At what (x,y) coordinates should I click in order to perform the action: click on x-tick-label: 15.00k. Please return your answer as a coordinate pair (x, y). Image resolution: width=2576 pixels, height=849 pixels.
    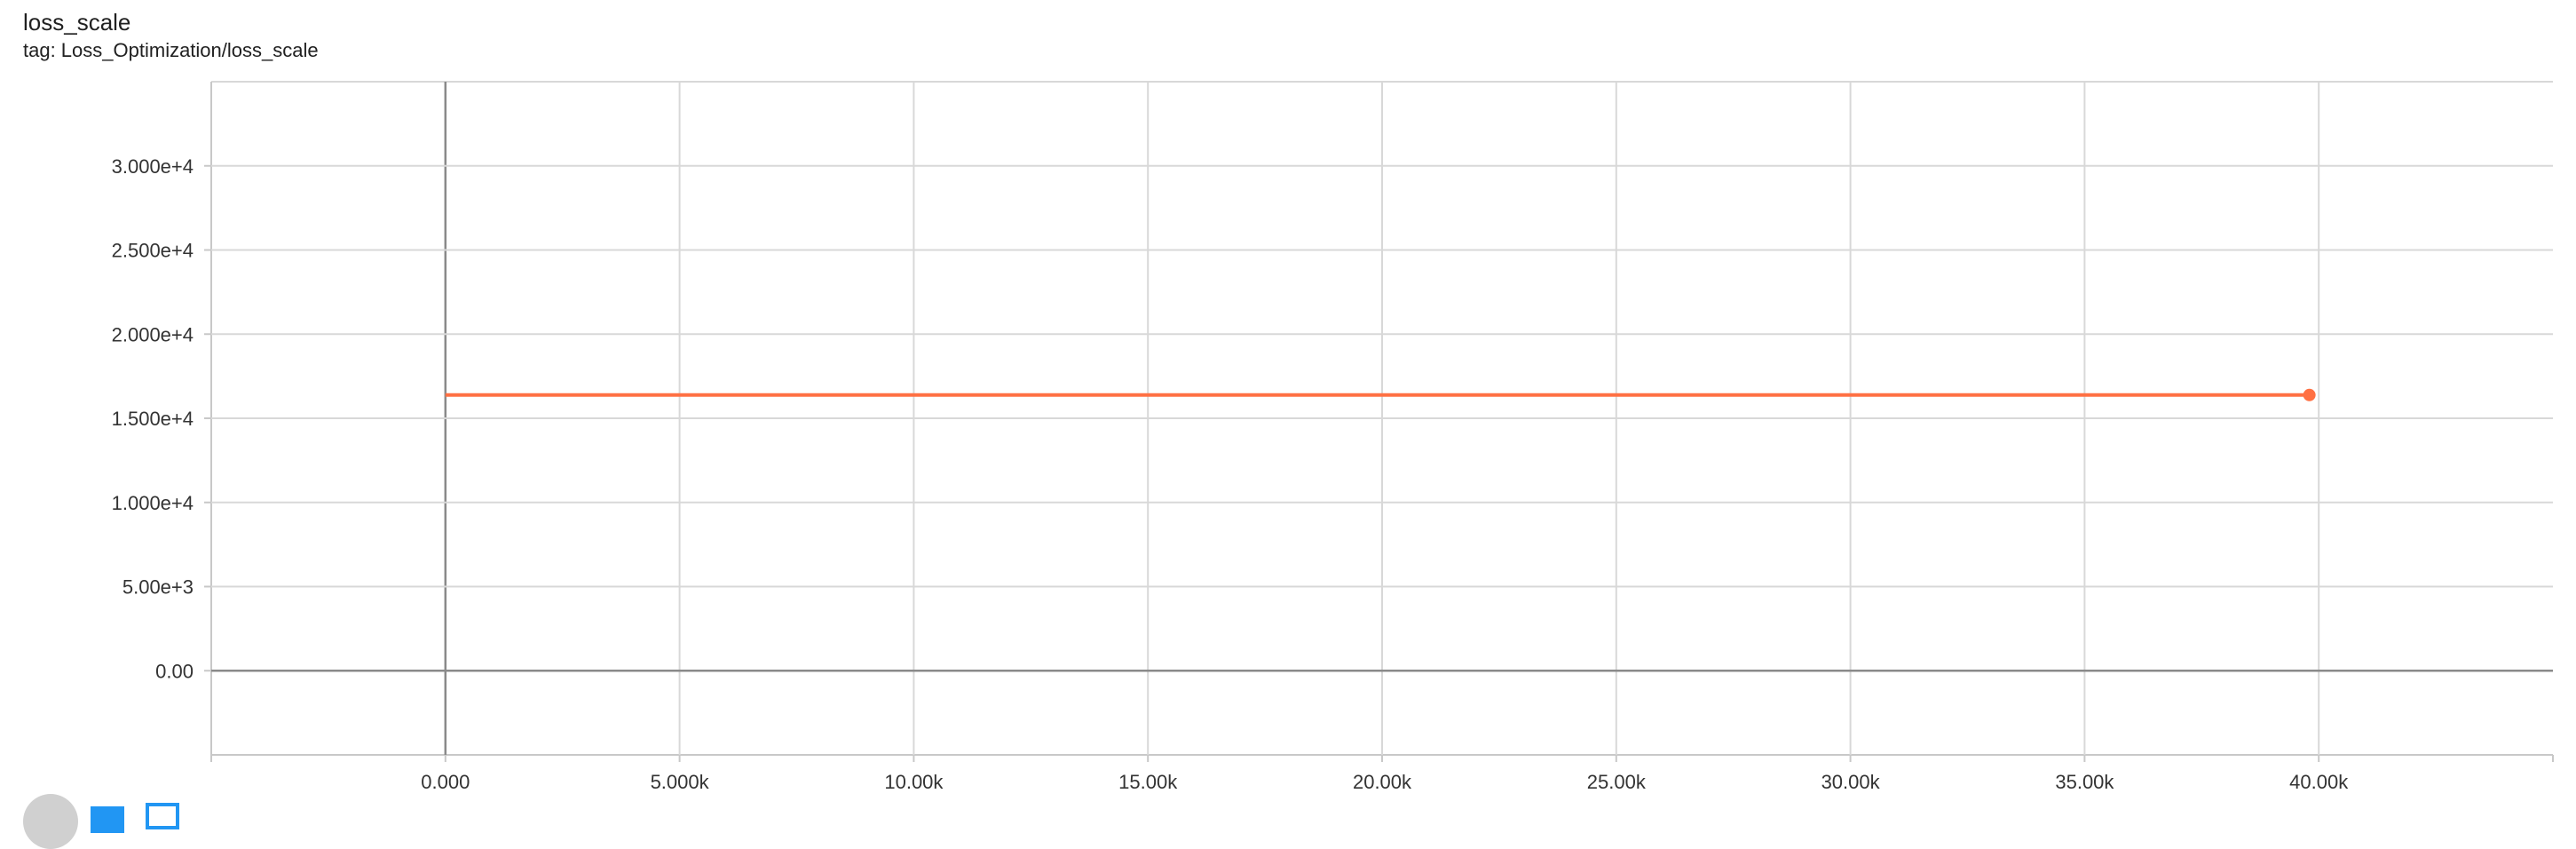
    Looking at the image, I should click on (1148, 782).